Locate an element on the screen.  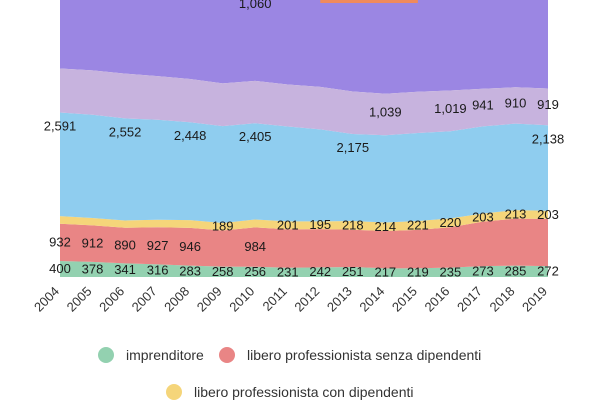
legend-item-senza-dipendenti: libero professionista senza dipendenti is located at coordinates (350, 355).